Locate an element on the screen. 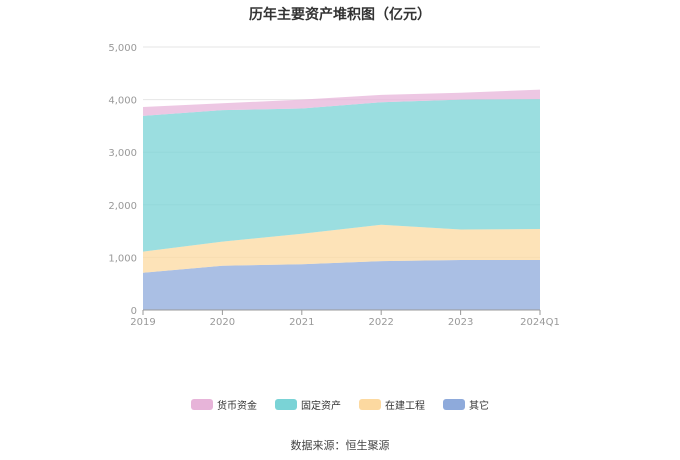 The image size is (680, 460). x-tick-label: 2022 is located at coordinates (380, 322).